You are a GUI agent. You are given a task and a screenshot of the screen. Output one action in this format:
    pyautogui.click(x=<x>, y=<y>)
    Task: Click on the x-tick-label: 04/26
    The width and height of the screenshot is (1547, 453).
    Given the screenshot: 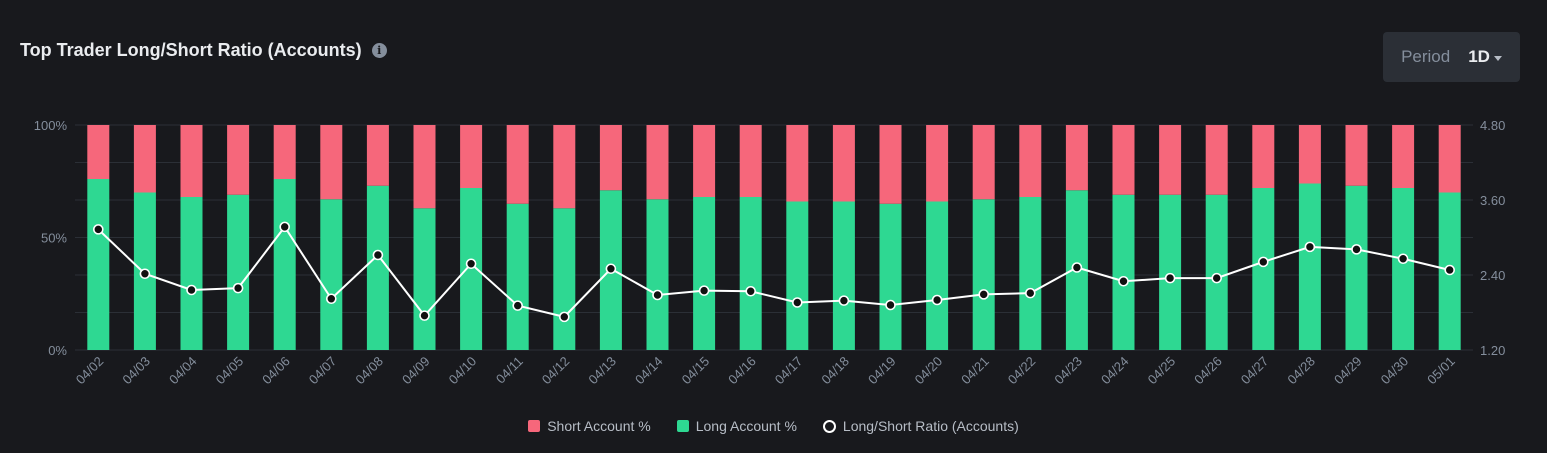 What is the action you would take?
    pyautogui.click(x=1208, y=371)
    